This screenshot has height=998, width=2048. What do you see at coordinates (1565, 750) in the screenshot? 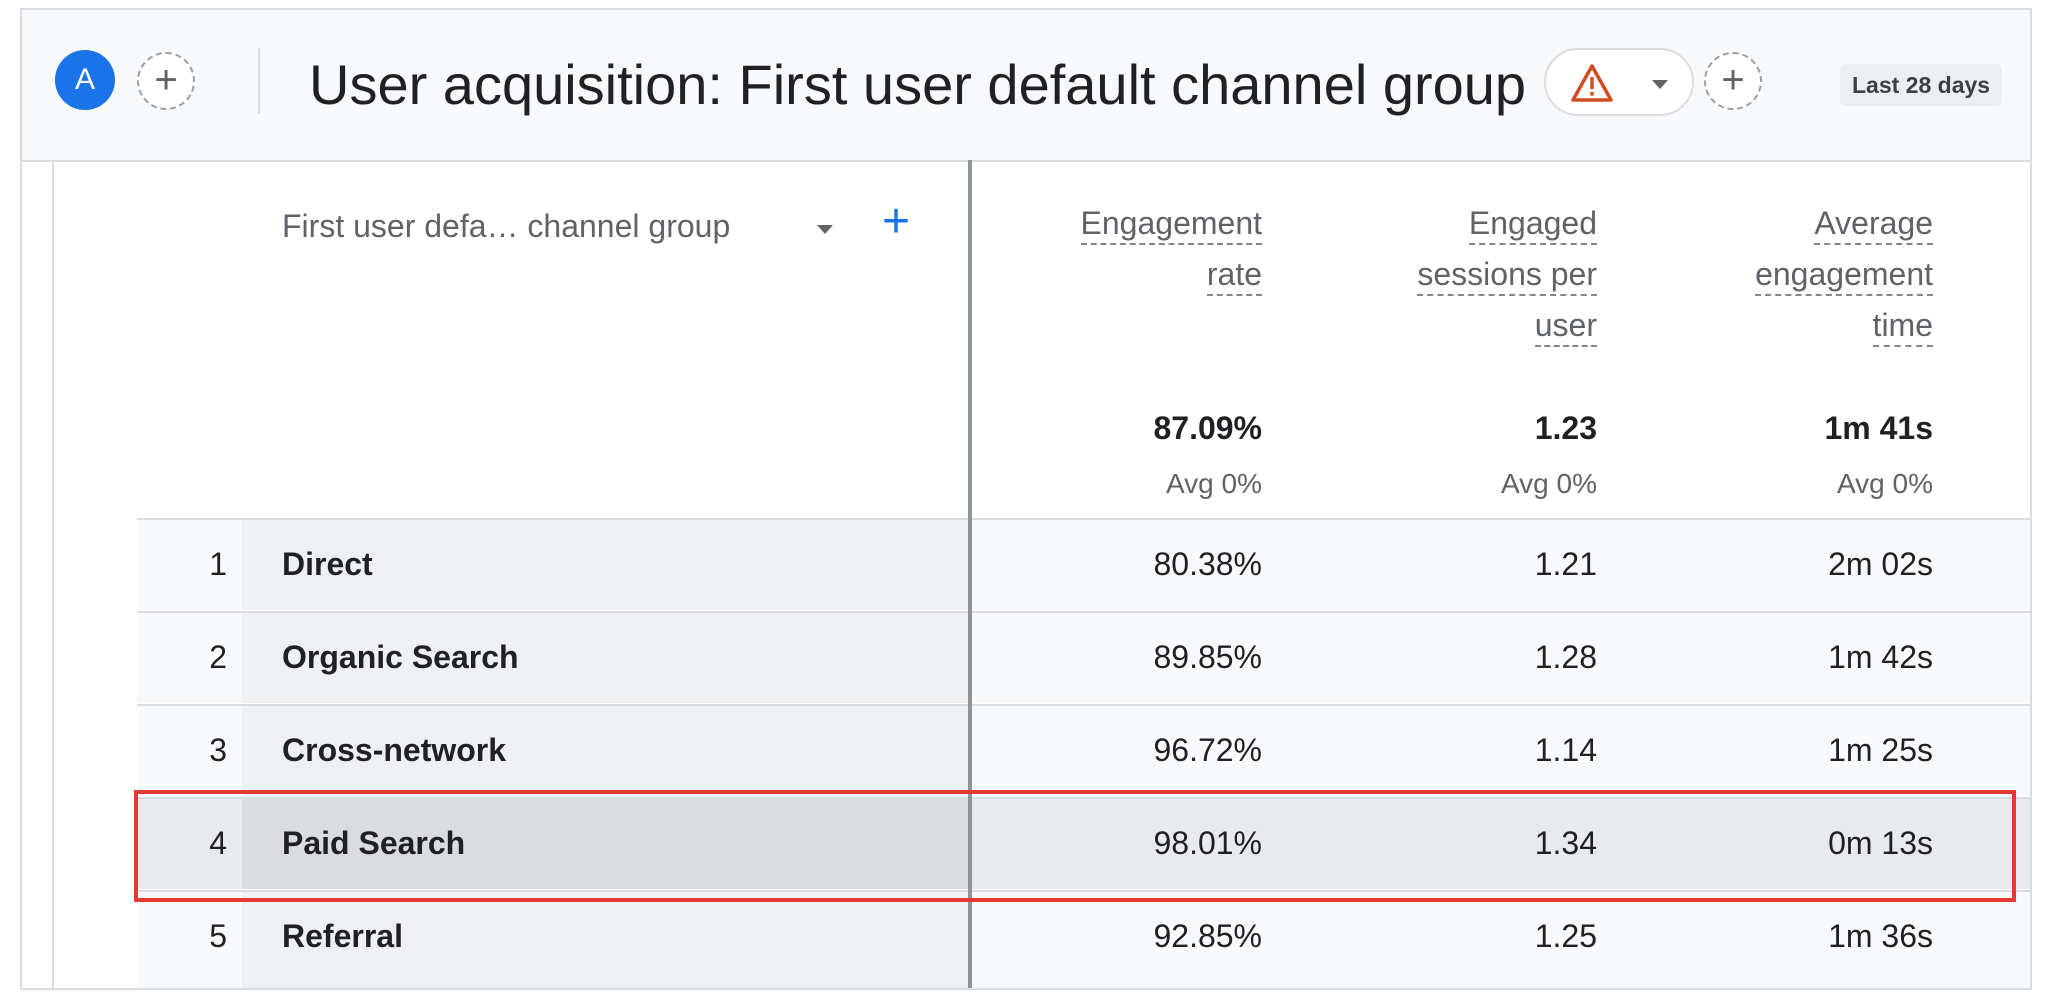
I see `sessions-per-user-cell: 1.14` at bounding box center [1565, 750].